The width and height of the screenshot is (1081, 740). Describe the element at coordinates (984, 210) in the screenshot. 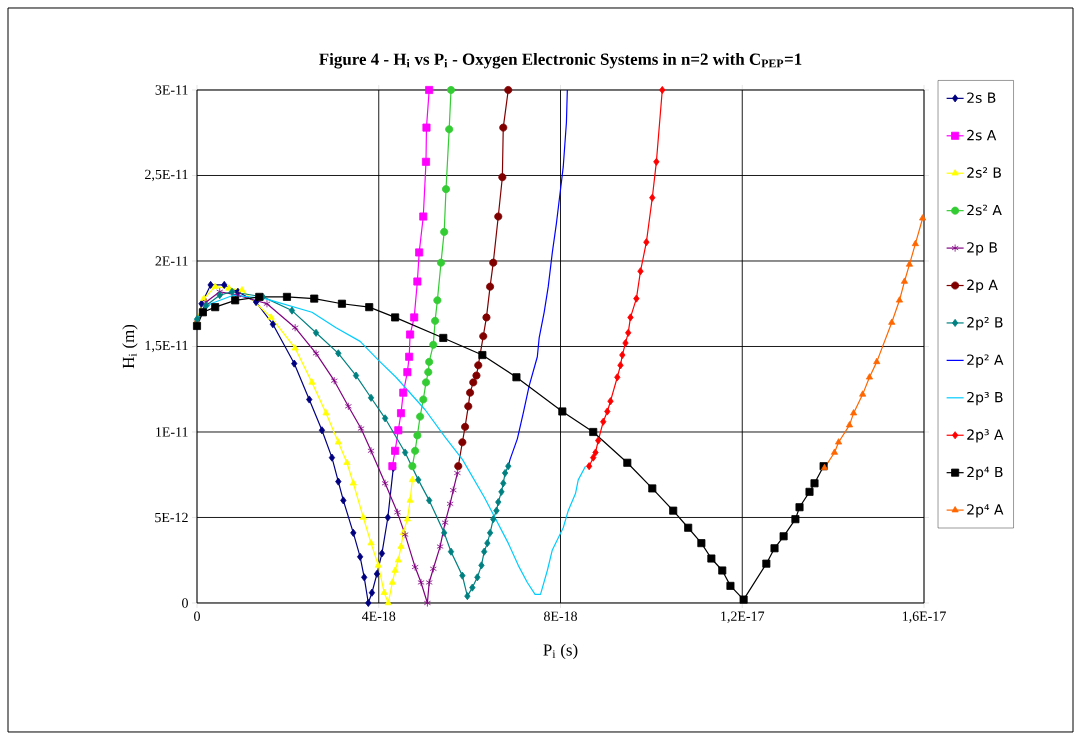

I see `legend-label: 2s² A` at that location.